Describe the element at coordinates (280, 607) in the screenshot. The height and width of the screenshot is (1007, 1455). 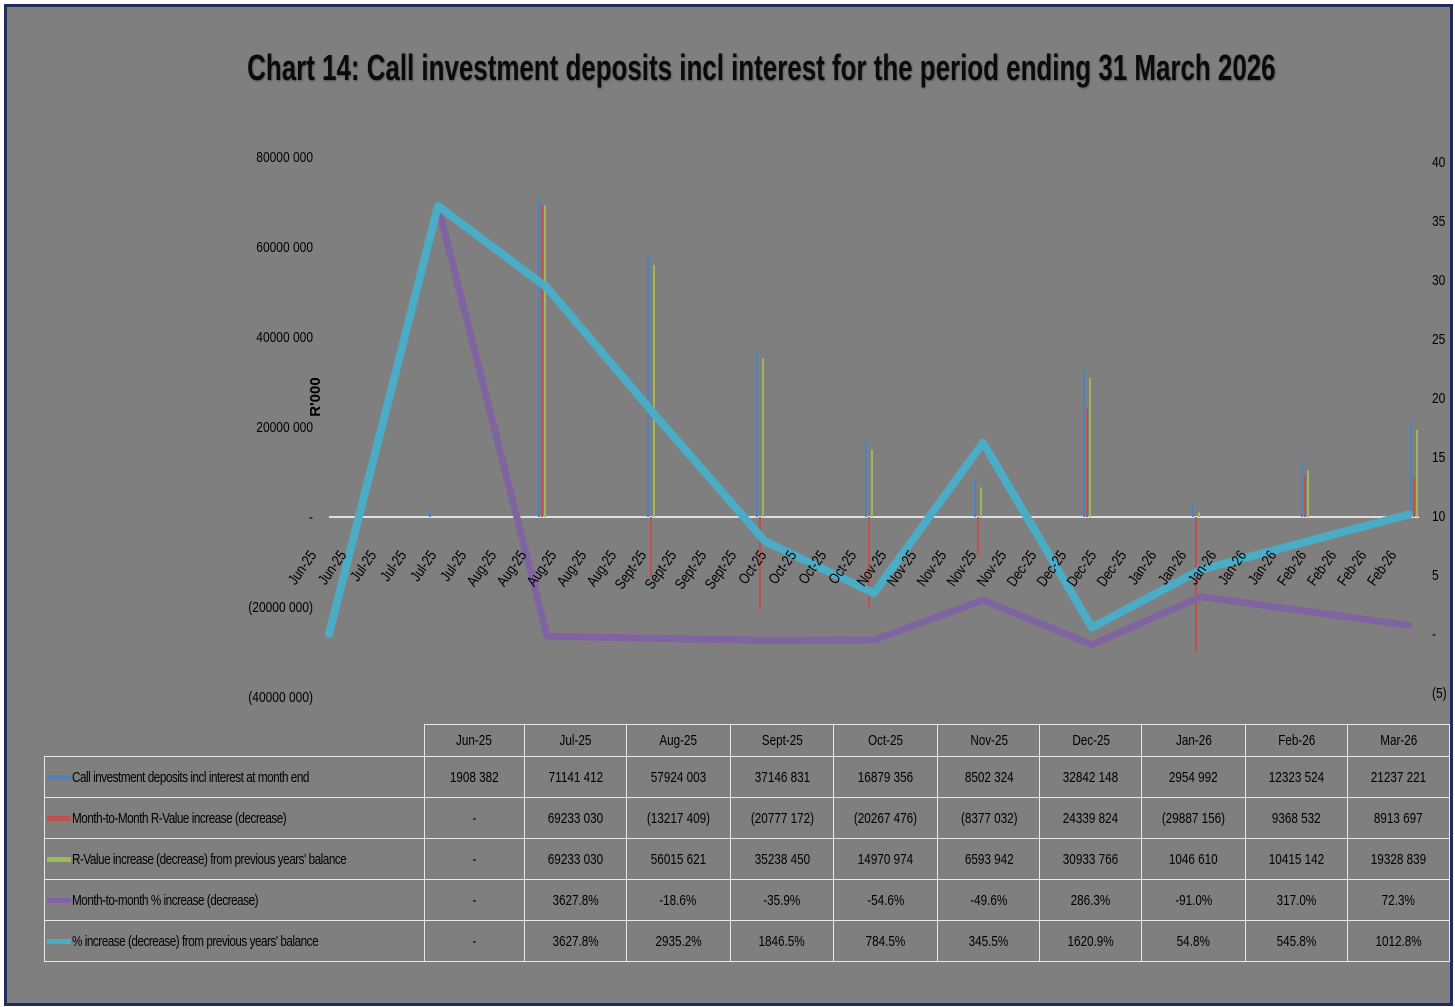
I see `y-left-tick-label: (20000 000)` at that location.